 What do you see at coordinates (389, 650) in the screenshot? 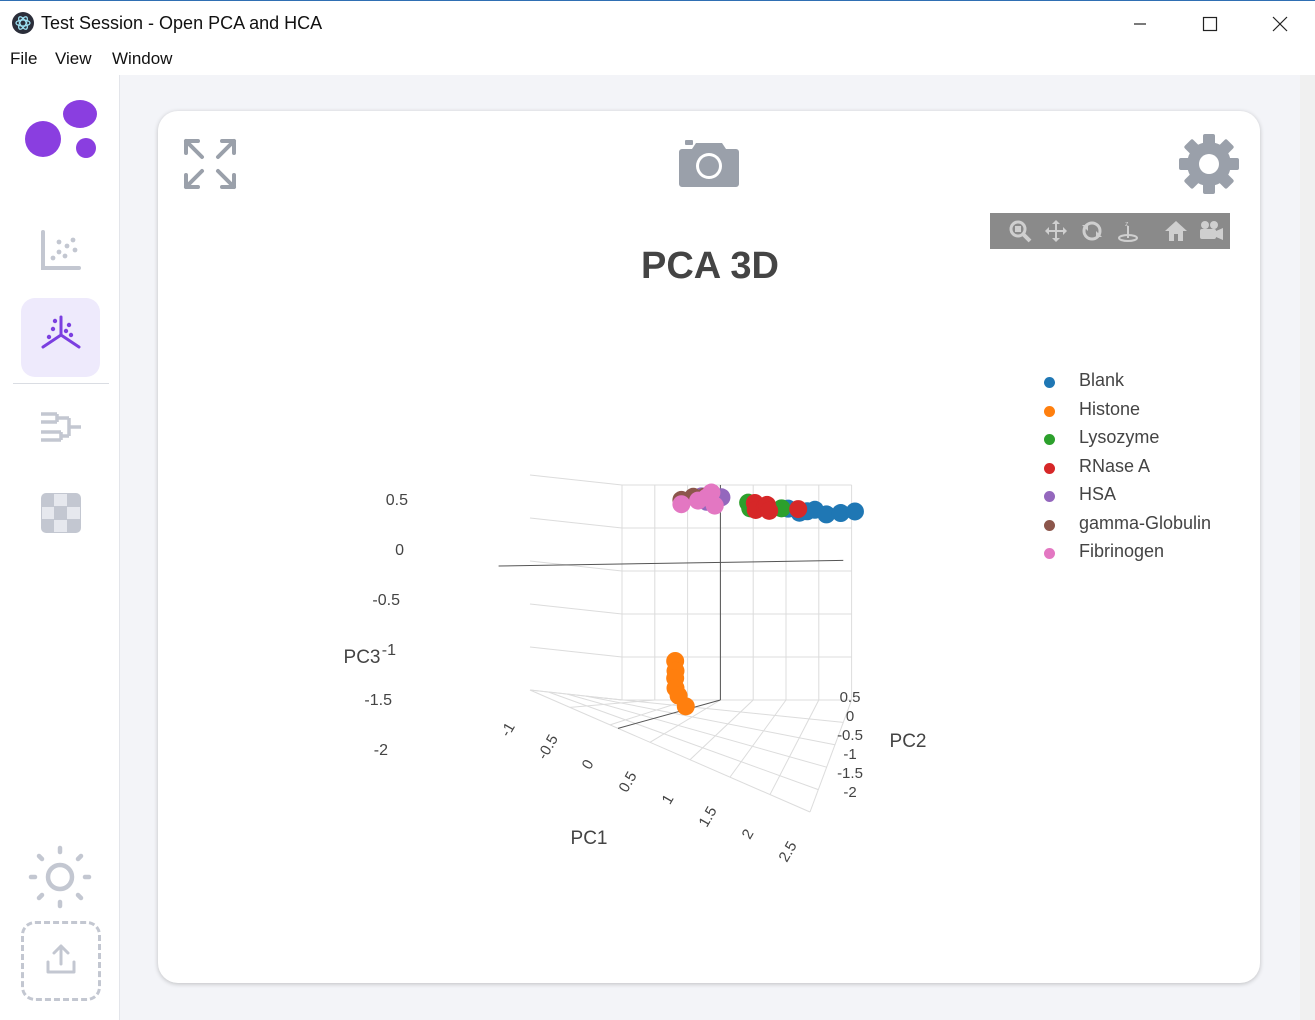
I see `z-tick-label: -1` at bounding box center [389, 650].